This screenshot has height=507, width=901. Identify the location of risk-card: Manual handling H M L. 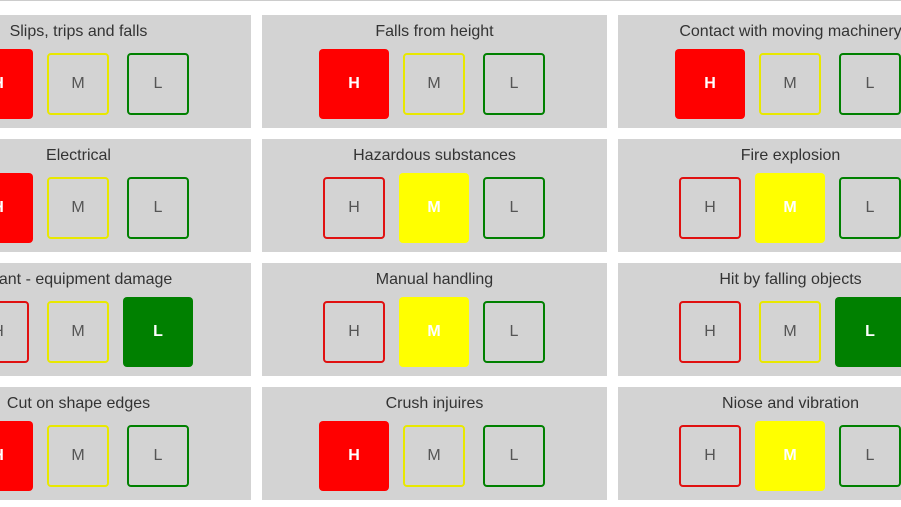
(434, 319).